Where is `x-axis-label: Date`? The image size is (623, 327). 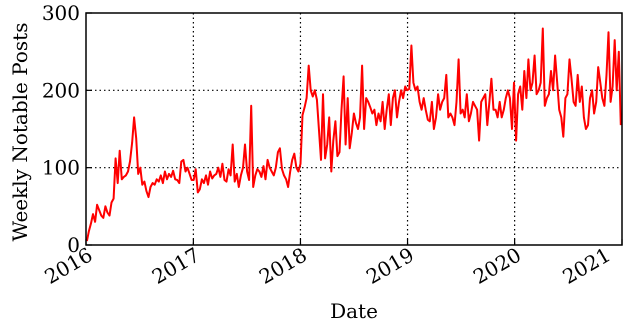
x-axis-label: Date is located at coordinates (354, 311).